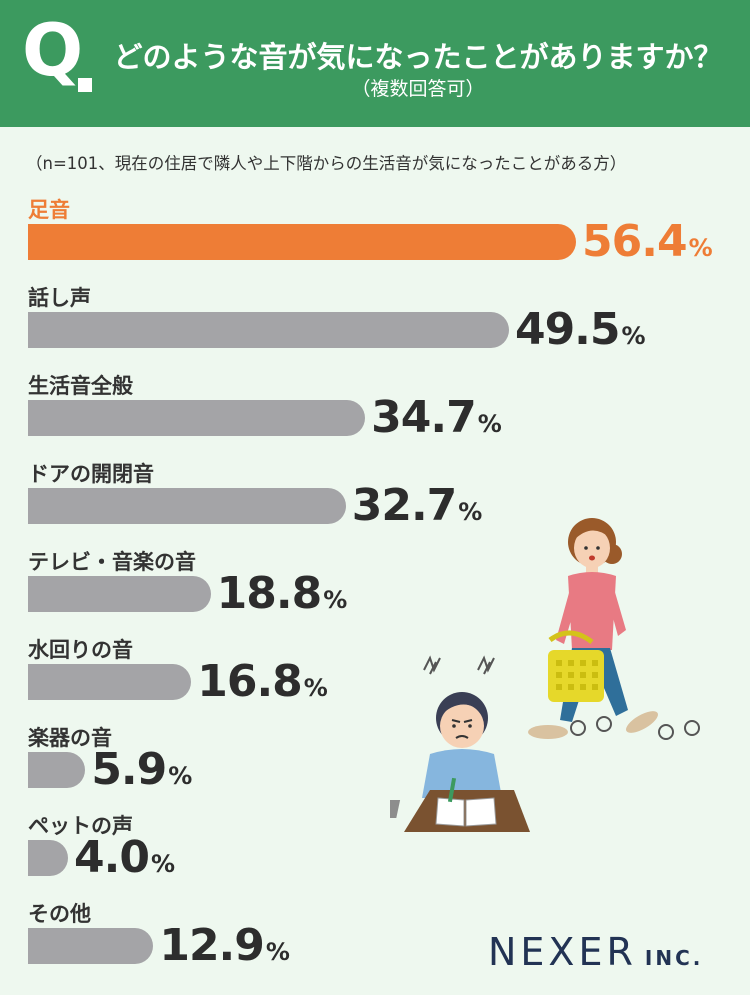 The height and width of the screenshot is (995, 750). Describe the element at coordinates (326, 163) in the screenshot. I see `sample-note: （n=101、現在の住居で隣人や上下階からの生活音が気になったことがある方）` at that location.